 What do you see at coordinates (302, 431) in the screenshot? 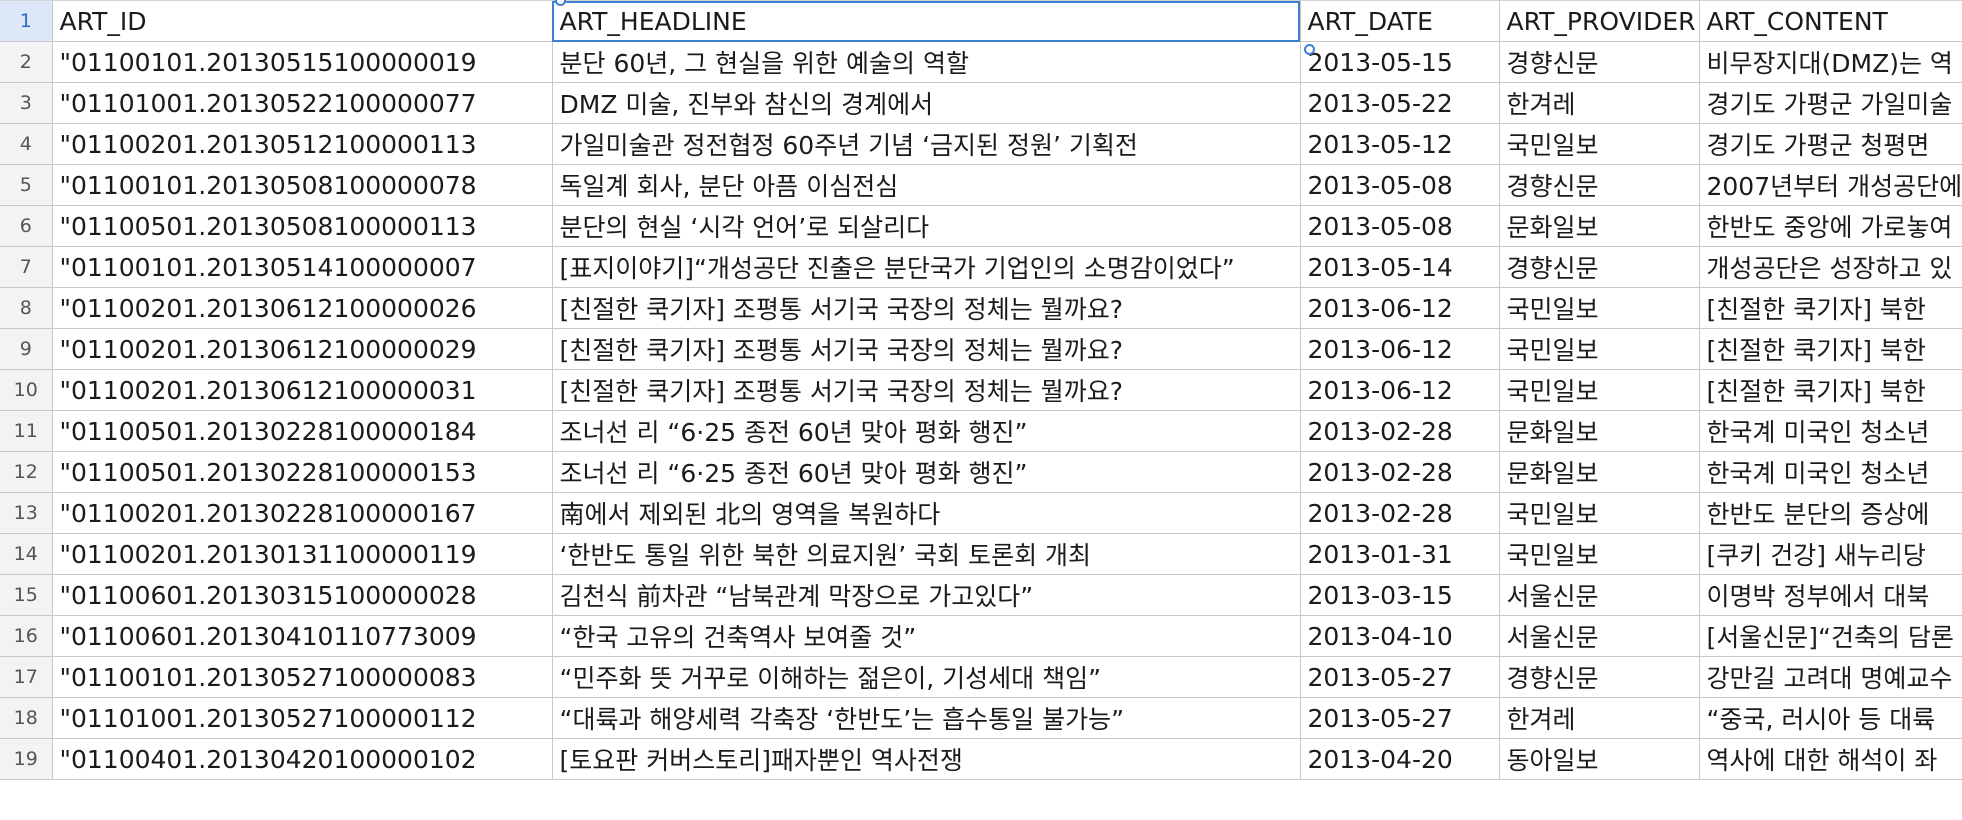
I see `cell-art-id: "01100501.20130228100000184` at bounding box center [302, 431].